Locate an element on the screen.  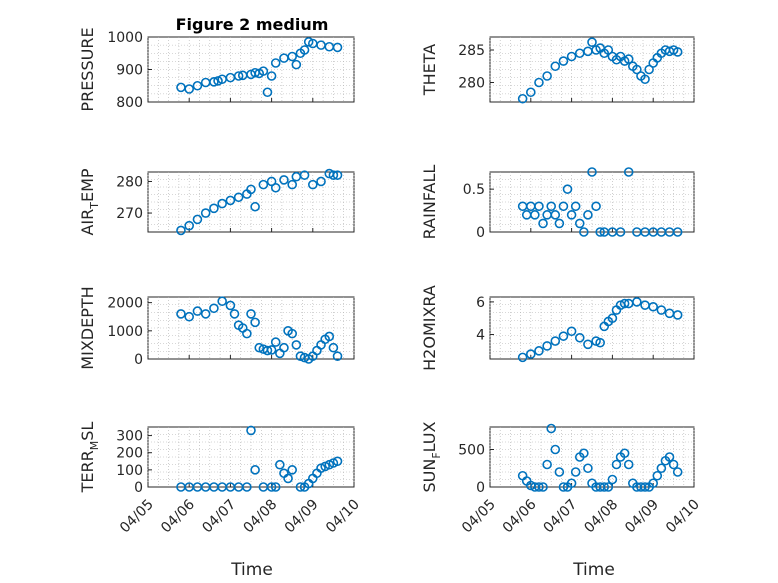
x-tick-label: 04/05 is located at coordinates (479, 517).